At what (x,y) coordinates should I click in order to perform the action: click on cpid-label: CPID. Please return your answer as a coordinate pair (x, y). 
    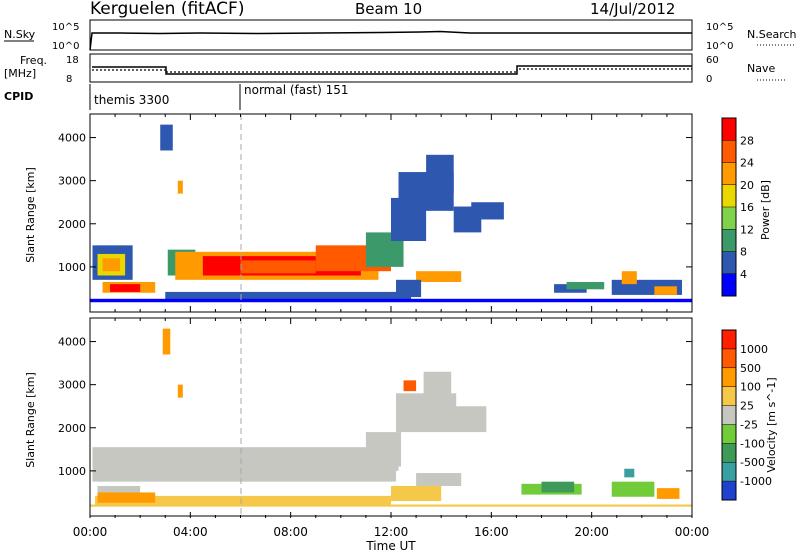
    Looking at the image, I should click on (18, 96).